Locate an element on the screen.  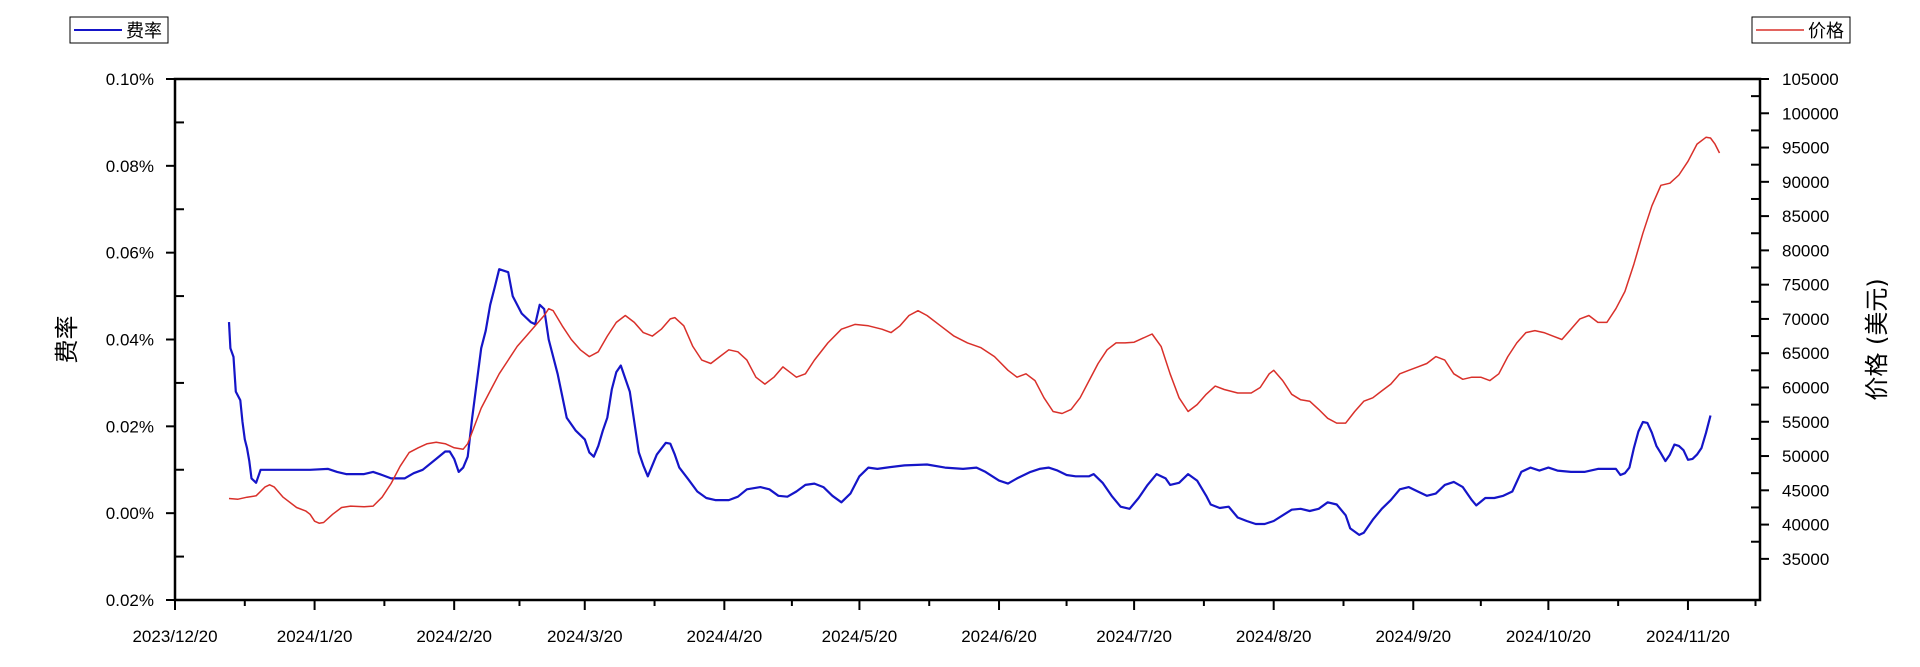
right-axis-tick-label: 105000 is located at coordinates (1810, 79).